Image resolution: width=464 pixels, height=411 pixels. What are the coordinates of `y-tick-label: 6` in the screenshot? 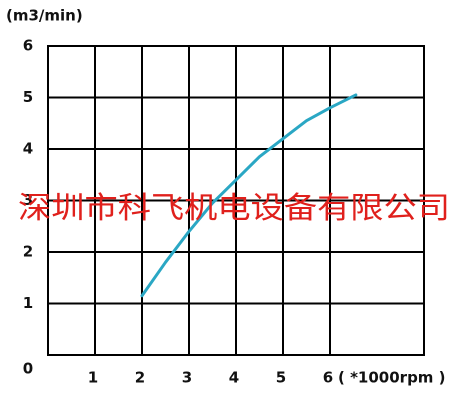 It's located at (28, 46).